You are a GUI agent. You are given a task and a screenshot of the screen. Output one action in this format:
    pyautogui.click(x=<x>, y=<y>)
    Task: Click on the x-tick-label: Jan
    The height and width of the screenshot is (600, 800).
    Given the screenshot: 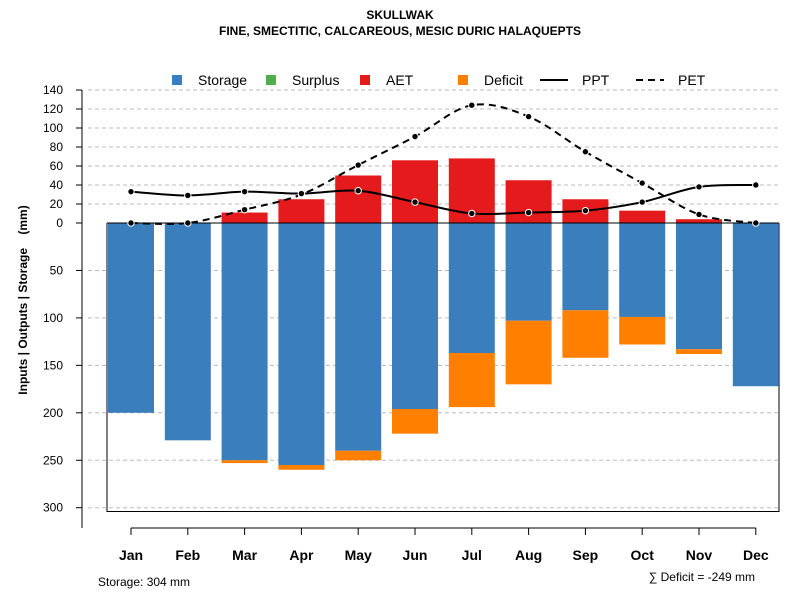 What is the action you would take?
    pyautogui.click(x=131, y=555)
    